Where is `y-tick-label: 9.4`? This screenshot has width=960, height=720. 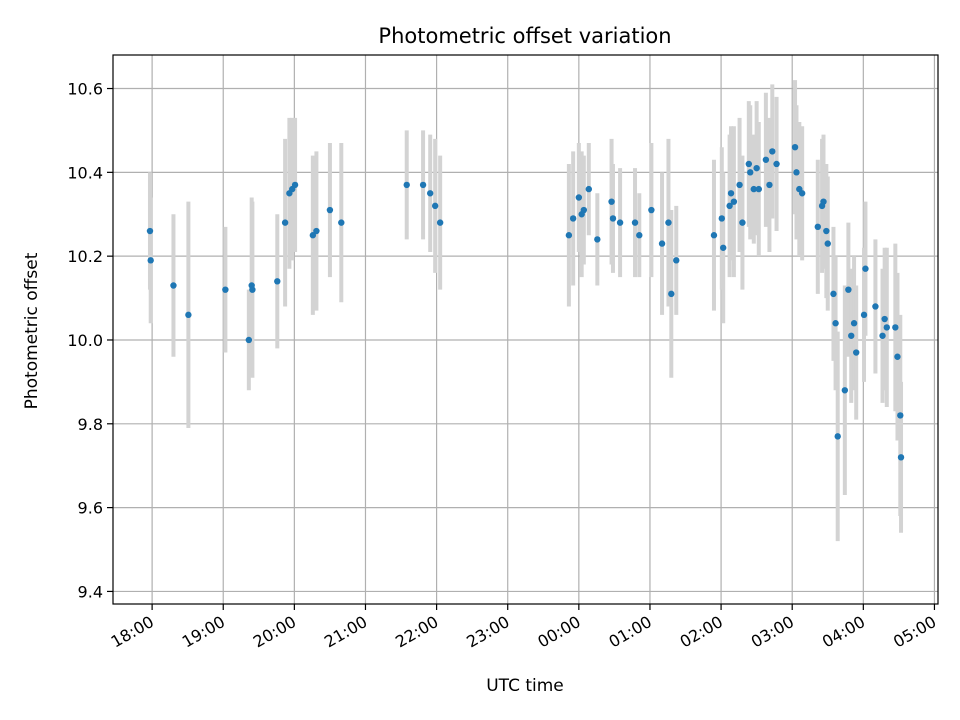
y-tick-label: 9.4 is located at coordinates (90, 591).